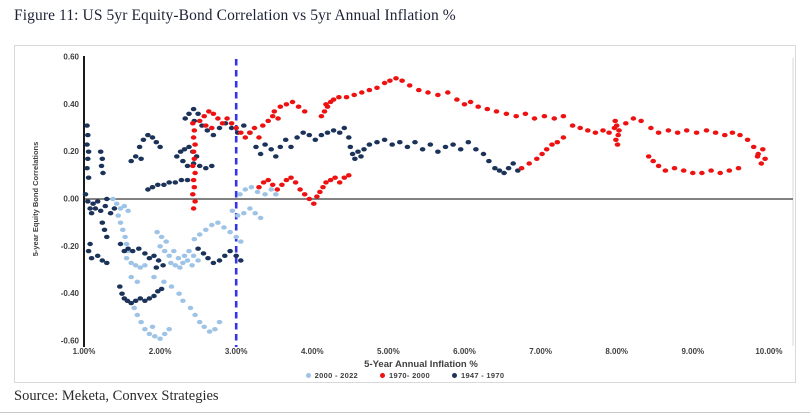 The image size is (810, 413). Describe the element at coordinates (336, 375) in the screenshot. I see `legend-label: 2000 - 2022` at that location.